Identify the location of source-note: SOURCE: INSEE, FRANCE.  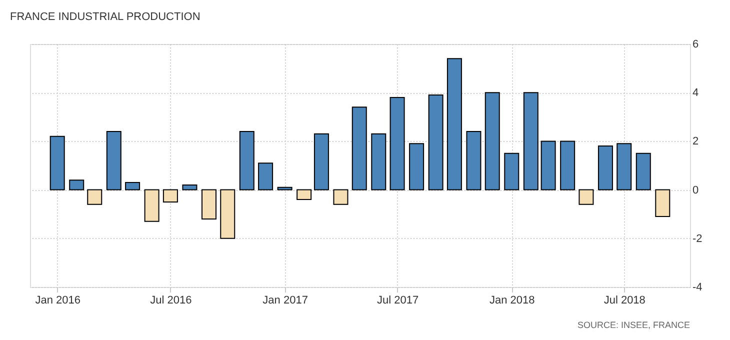
(633, 325).